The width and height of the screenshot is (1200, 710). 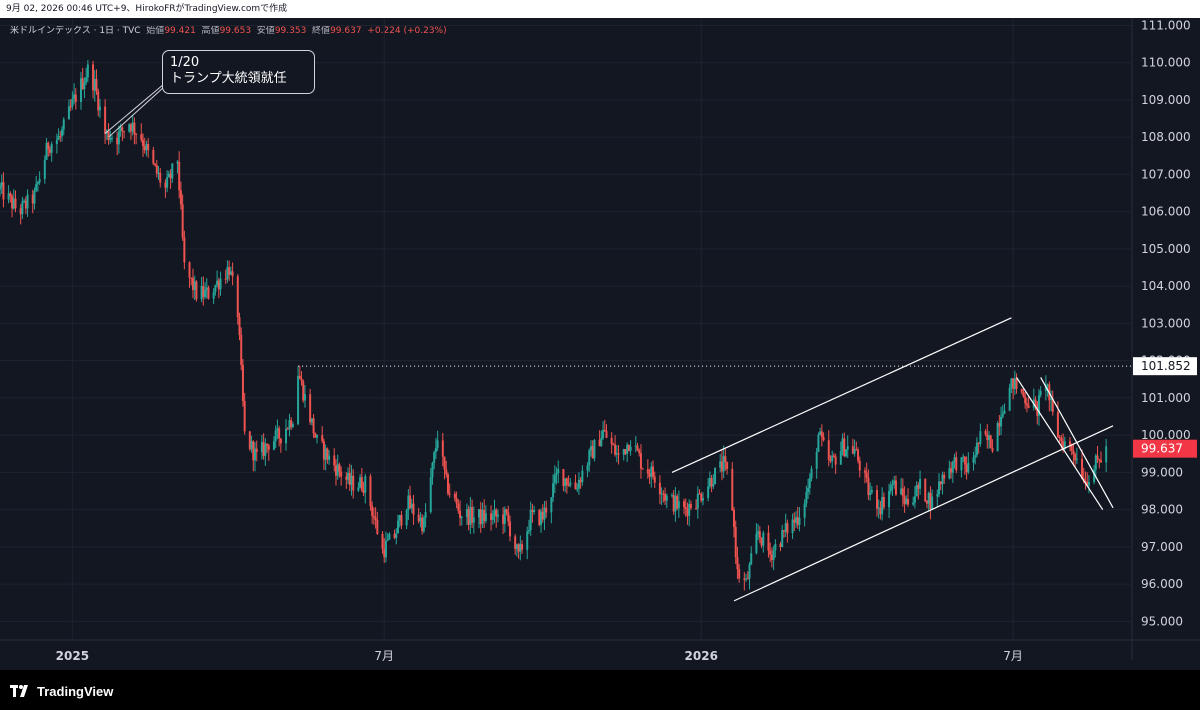 What do you see at coordinates (1162, 621) in the screenshot?
I see `y-tick-label: 95.000` at bounding box center [1162, 621].